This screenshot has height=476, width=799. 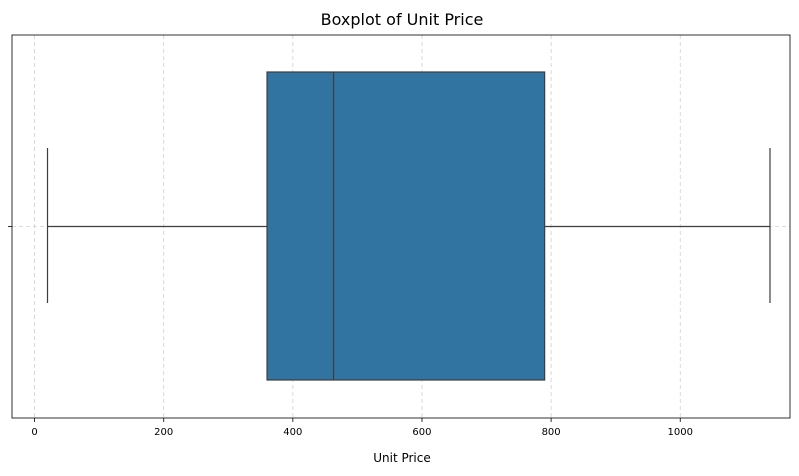 What do you see at coordinates (34, 432) in the screenshot?
I see `x-tick-label: 0` at bounding box center [34, 432].